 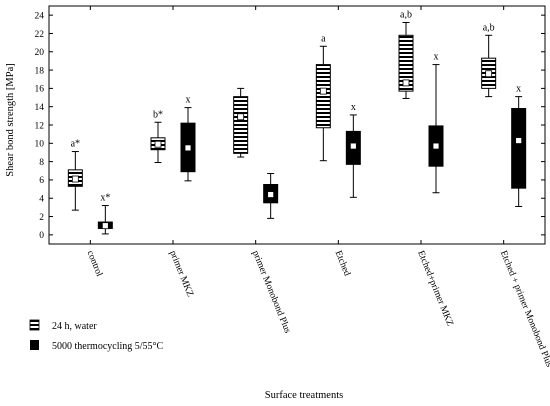 I want to click on legend: 24 h, water 5000 thermocycling 5/55°C, so click(x=96, y=335).